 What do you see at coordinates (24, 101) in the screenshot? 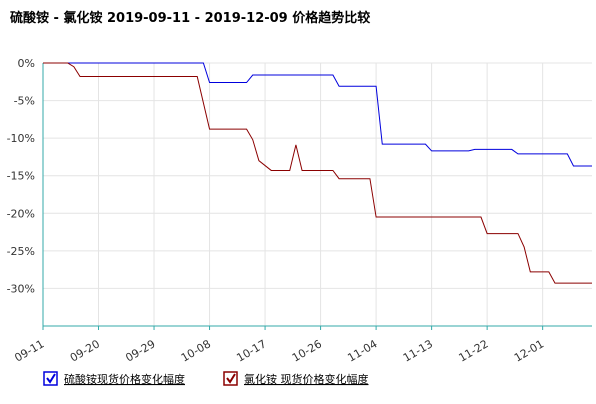
I see `y-tick-label: -5%` at bounding box center [24, 101].